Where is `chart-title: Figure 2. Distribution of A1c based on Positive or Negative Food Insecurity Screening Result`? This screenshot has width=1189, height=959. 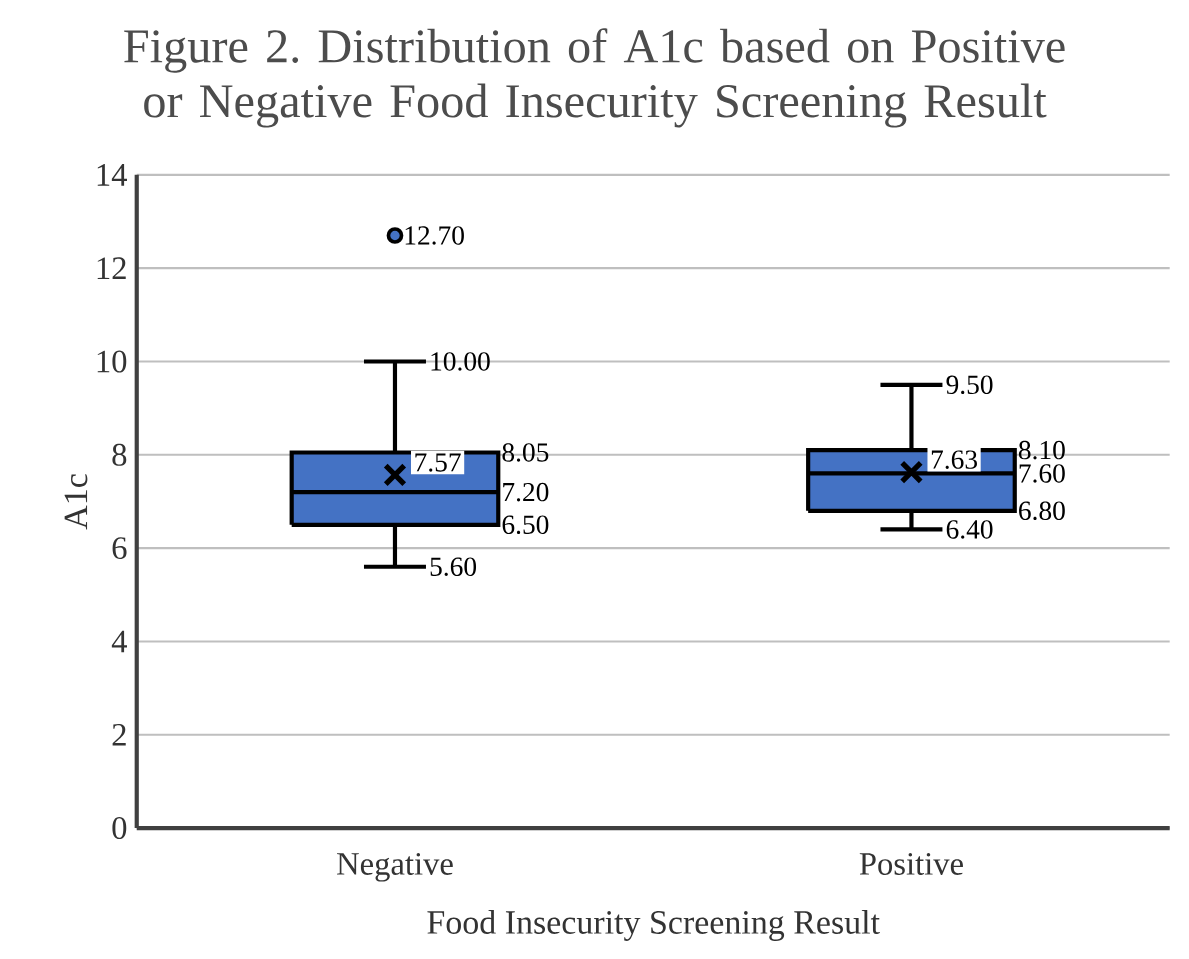
chart-title: Figure 2. Distribution of A1c based on Positive or Negative Food Insecurity Screening Result is located at coordinates (594, 78).